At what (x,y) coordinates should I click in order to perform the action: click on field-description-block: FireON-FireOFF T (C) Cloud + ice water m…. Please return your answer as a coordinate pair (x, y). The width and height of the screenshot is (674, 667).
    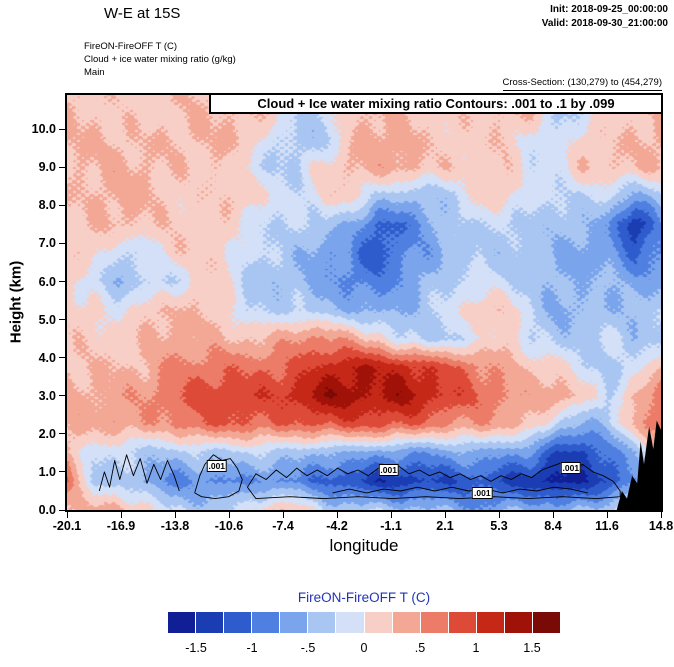
    Looking at the image, I should click on (160, 60).